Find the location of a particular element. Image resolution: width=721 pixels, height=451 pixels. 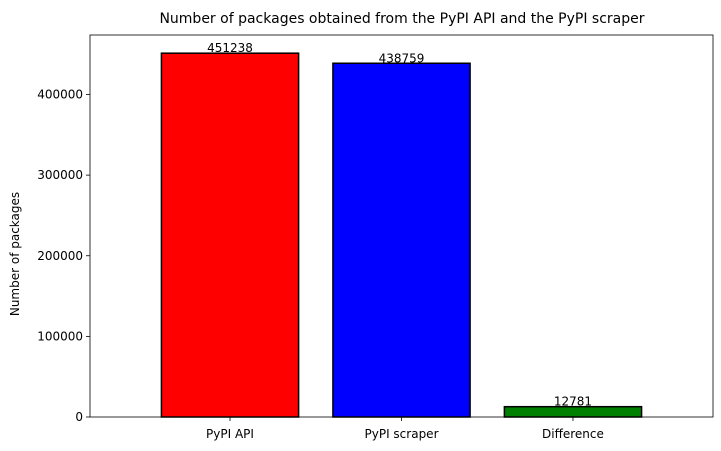

x-tick-label: PyPI scraper is located at coordinates (402, 434).